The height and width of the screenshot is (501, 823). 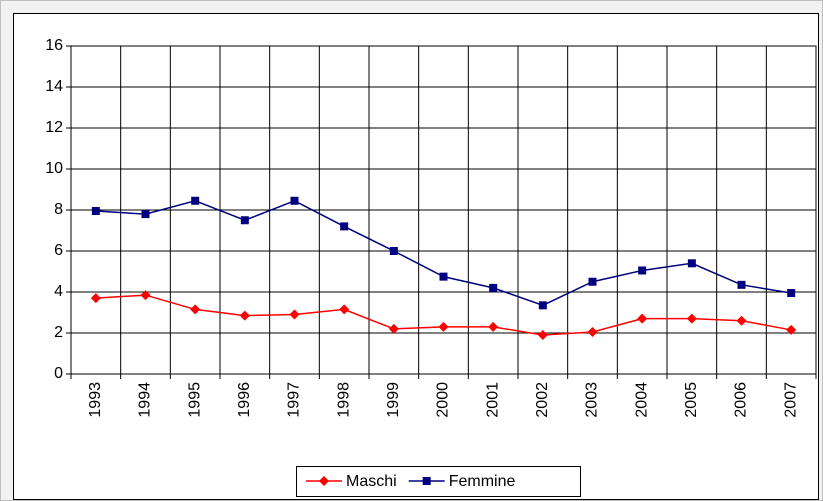 I want to click on x-tick-label: 2003, so click(x=592, y=400).